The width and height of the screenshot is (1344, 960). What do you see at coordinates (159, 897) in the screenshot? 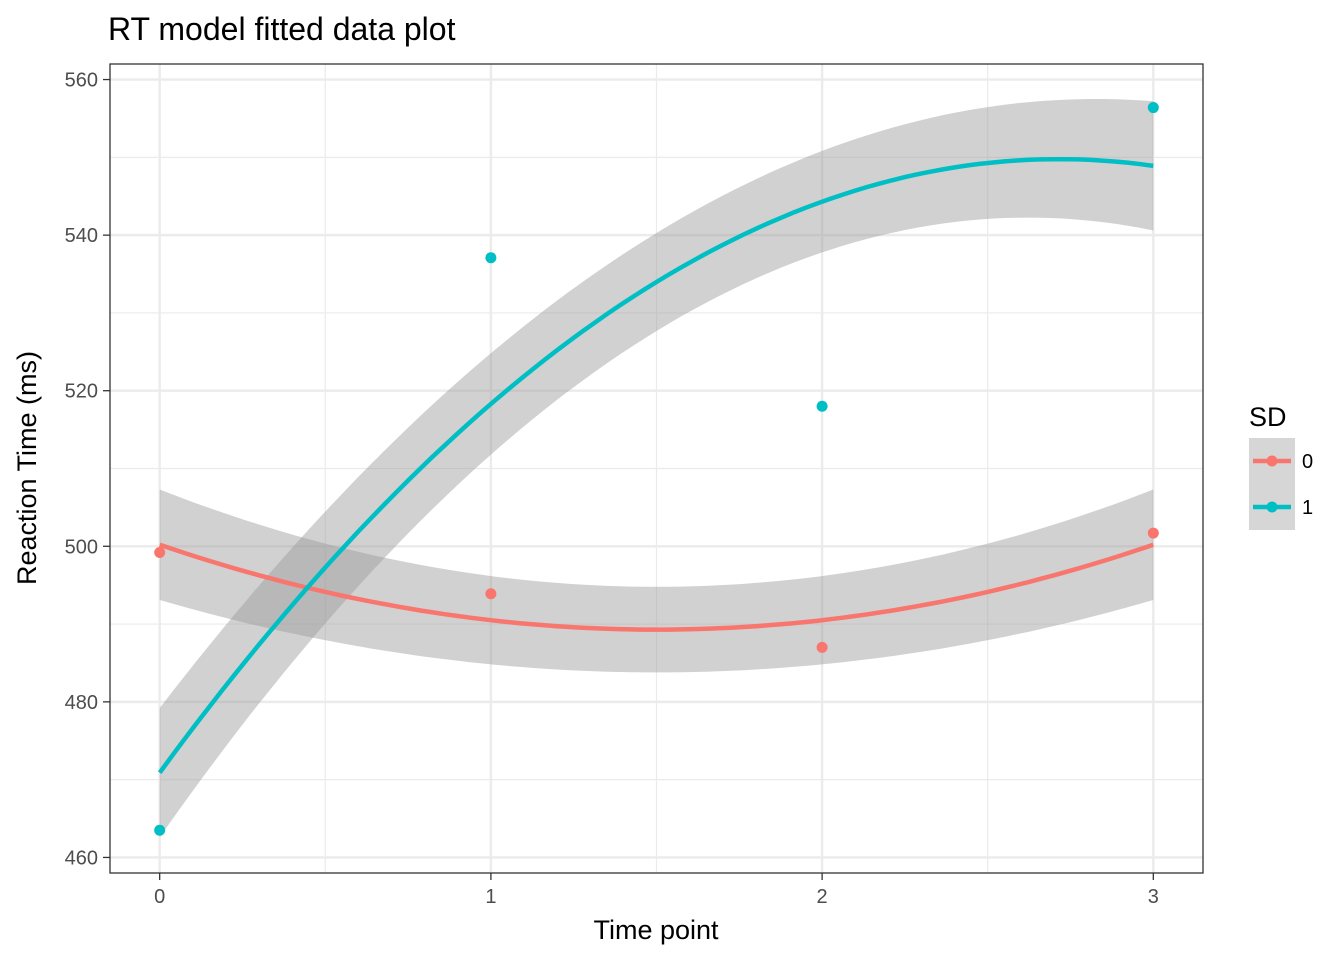
I see `x-tick-label: 0` at bounding box center [159, 897].